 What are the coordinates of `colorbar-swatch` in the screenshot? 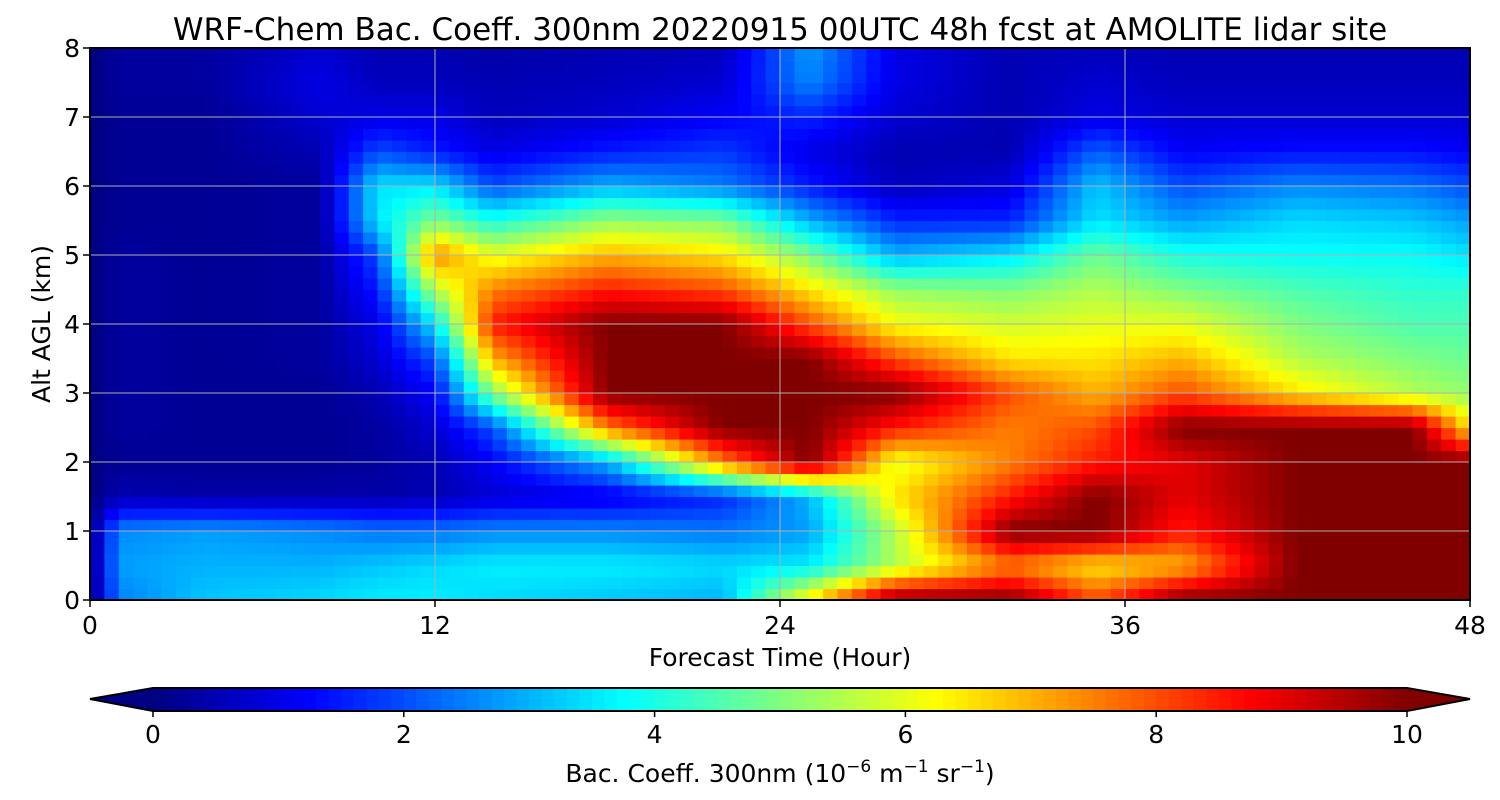 It's located at (1276, 699).